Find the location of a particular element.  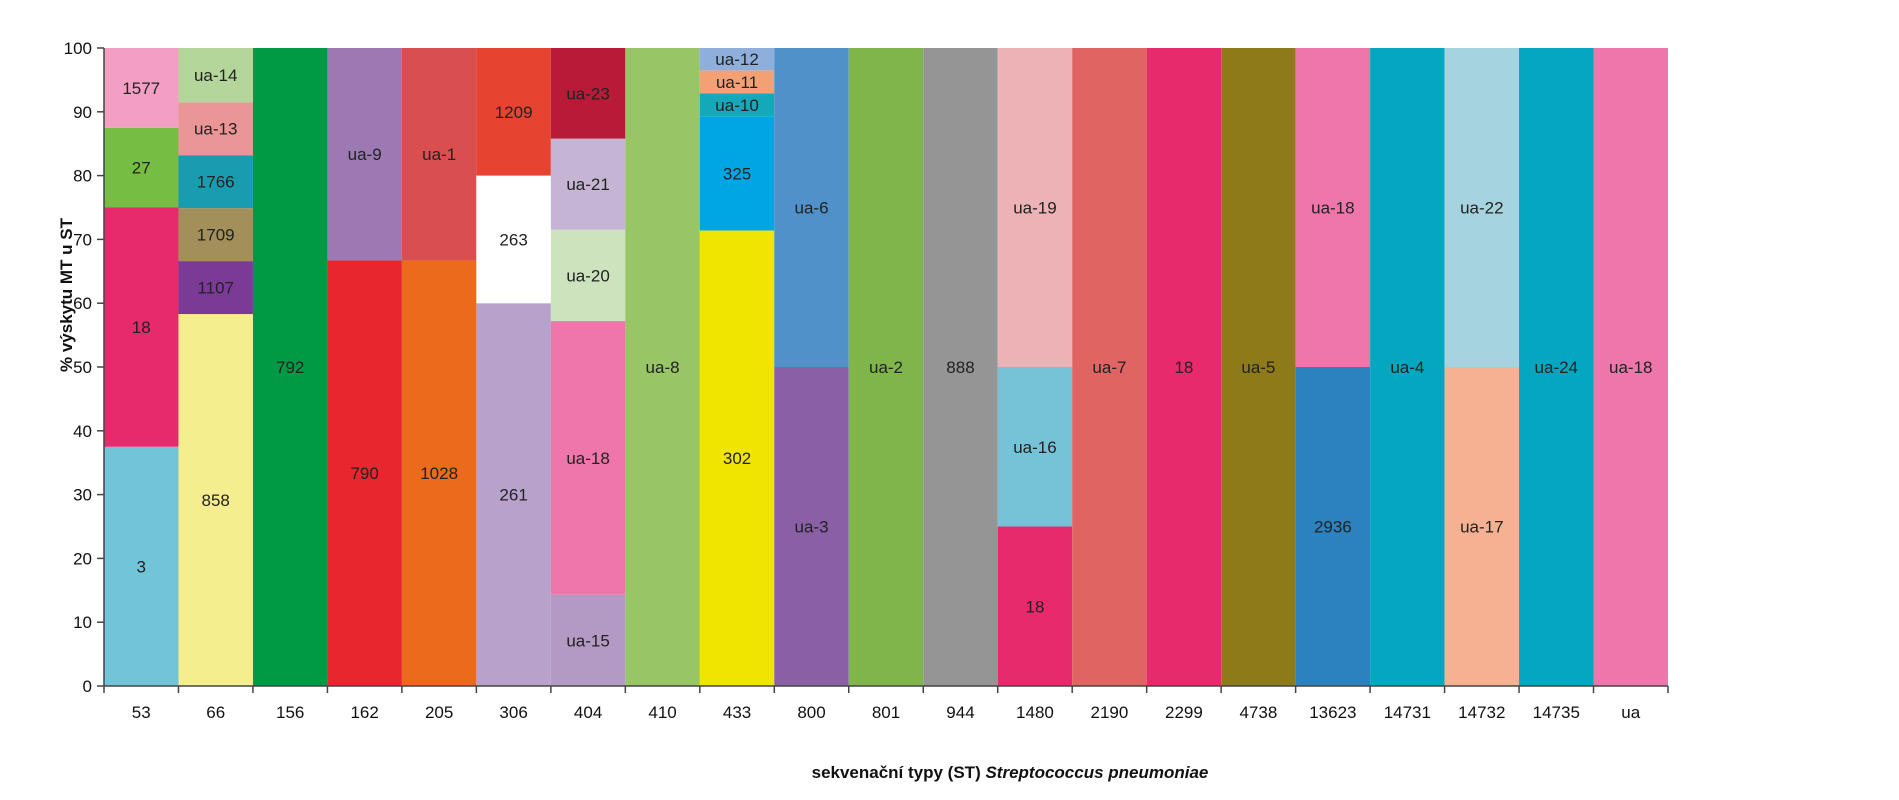

segment-label: ua-24 is located at coordinates (1556, 367).